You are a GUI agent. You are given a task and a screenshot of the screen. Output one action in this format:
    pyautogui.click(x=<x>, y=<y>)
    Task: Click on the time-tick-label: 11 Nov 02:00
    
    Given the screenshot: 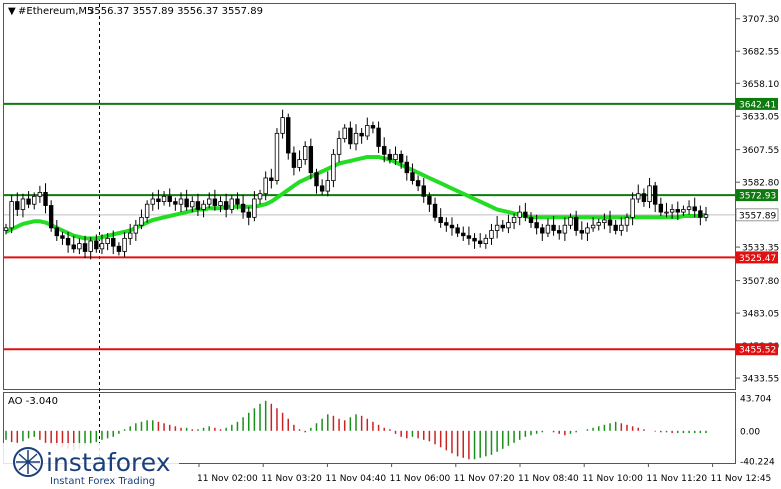 What is the action you would take?
    pyautogui.click(x=227, y=479)
    